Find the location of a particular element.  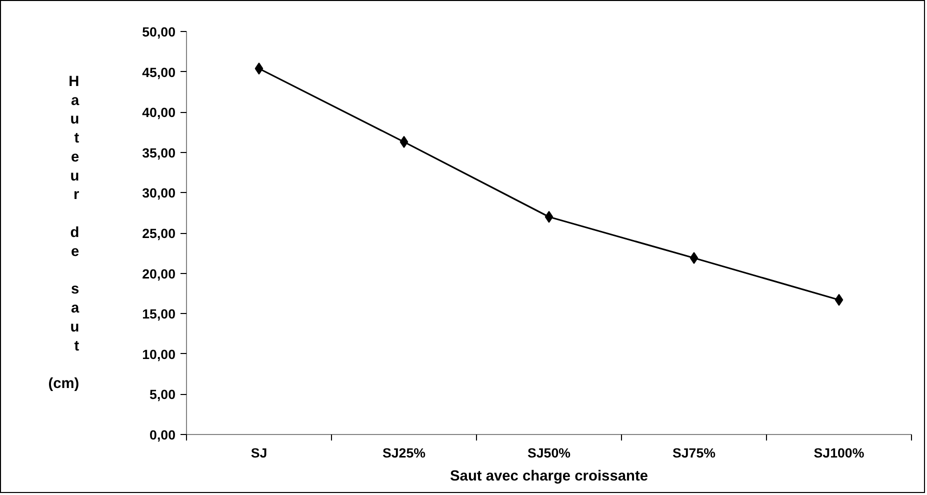

x-tick-label: SJ is located at coordinates (259, 453).